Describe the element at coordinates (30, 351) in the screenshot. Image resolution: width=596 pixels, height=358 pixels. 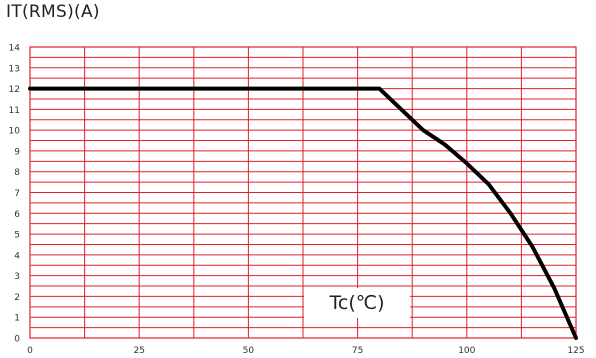
I see `x-tick-label: 0` at that location.